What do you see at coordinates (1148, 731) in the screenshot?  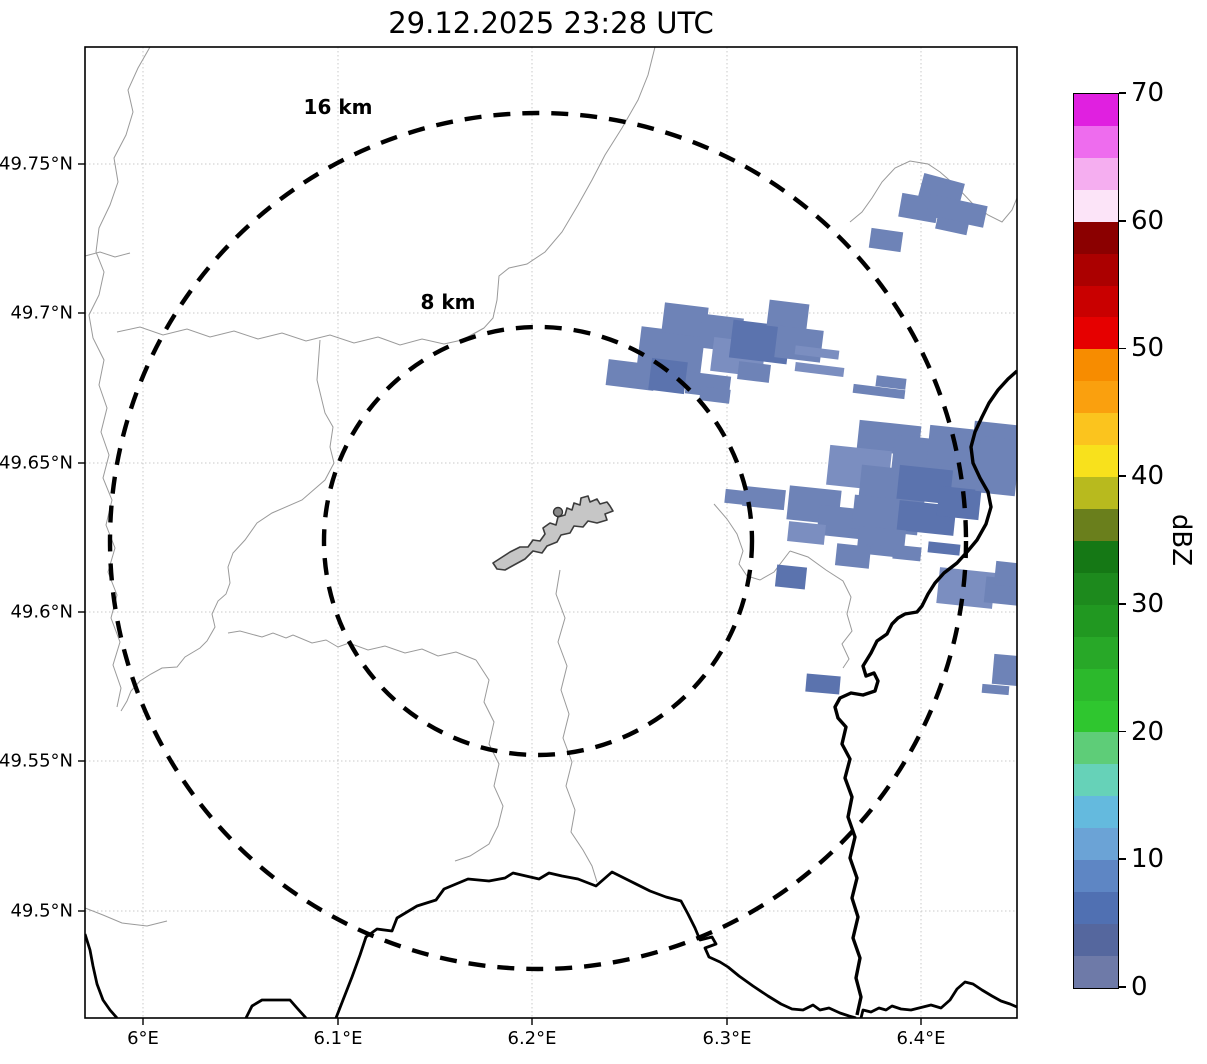 I see `colorbar-tick-label: 20` at bounding box center [1148, 731].